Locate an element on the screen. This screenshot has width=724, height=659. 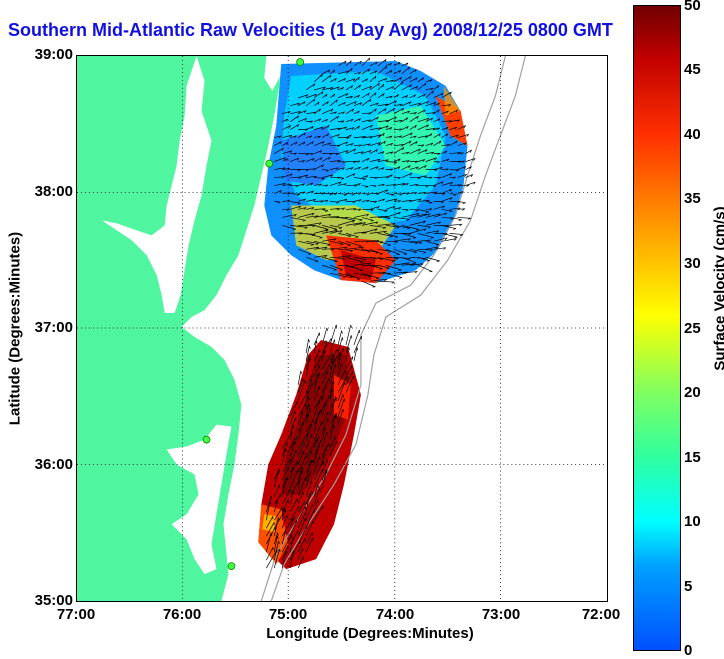
colorbar-tick: 10 is located at coordinates (692, 521).